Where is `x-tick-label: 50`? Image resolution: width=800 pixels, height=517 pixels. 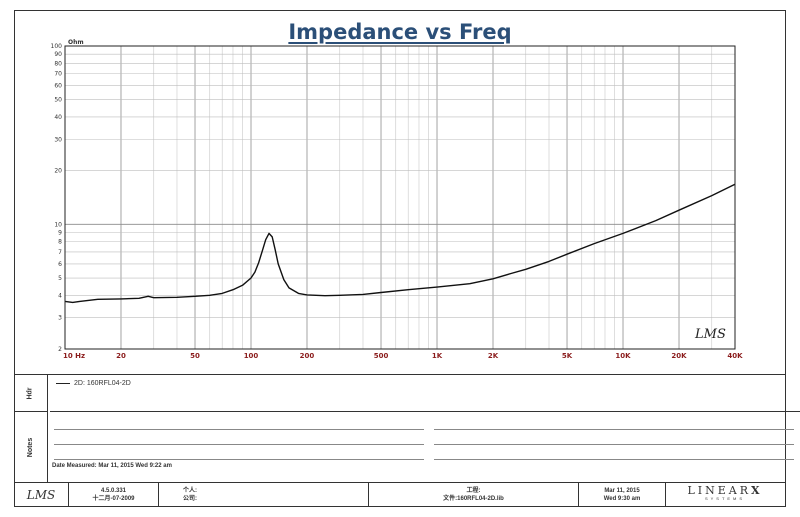
x-tick-label: 50 is located at coordinates (195, 356).